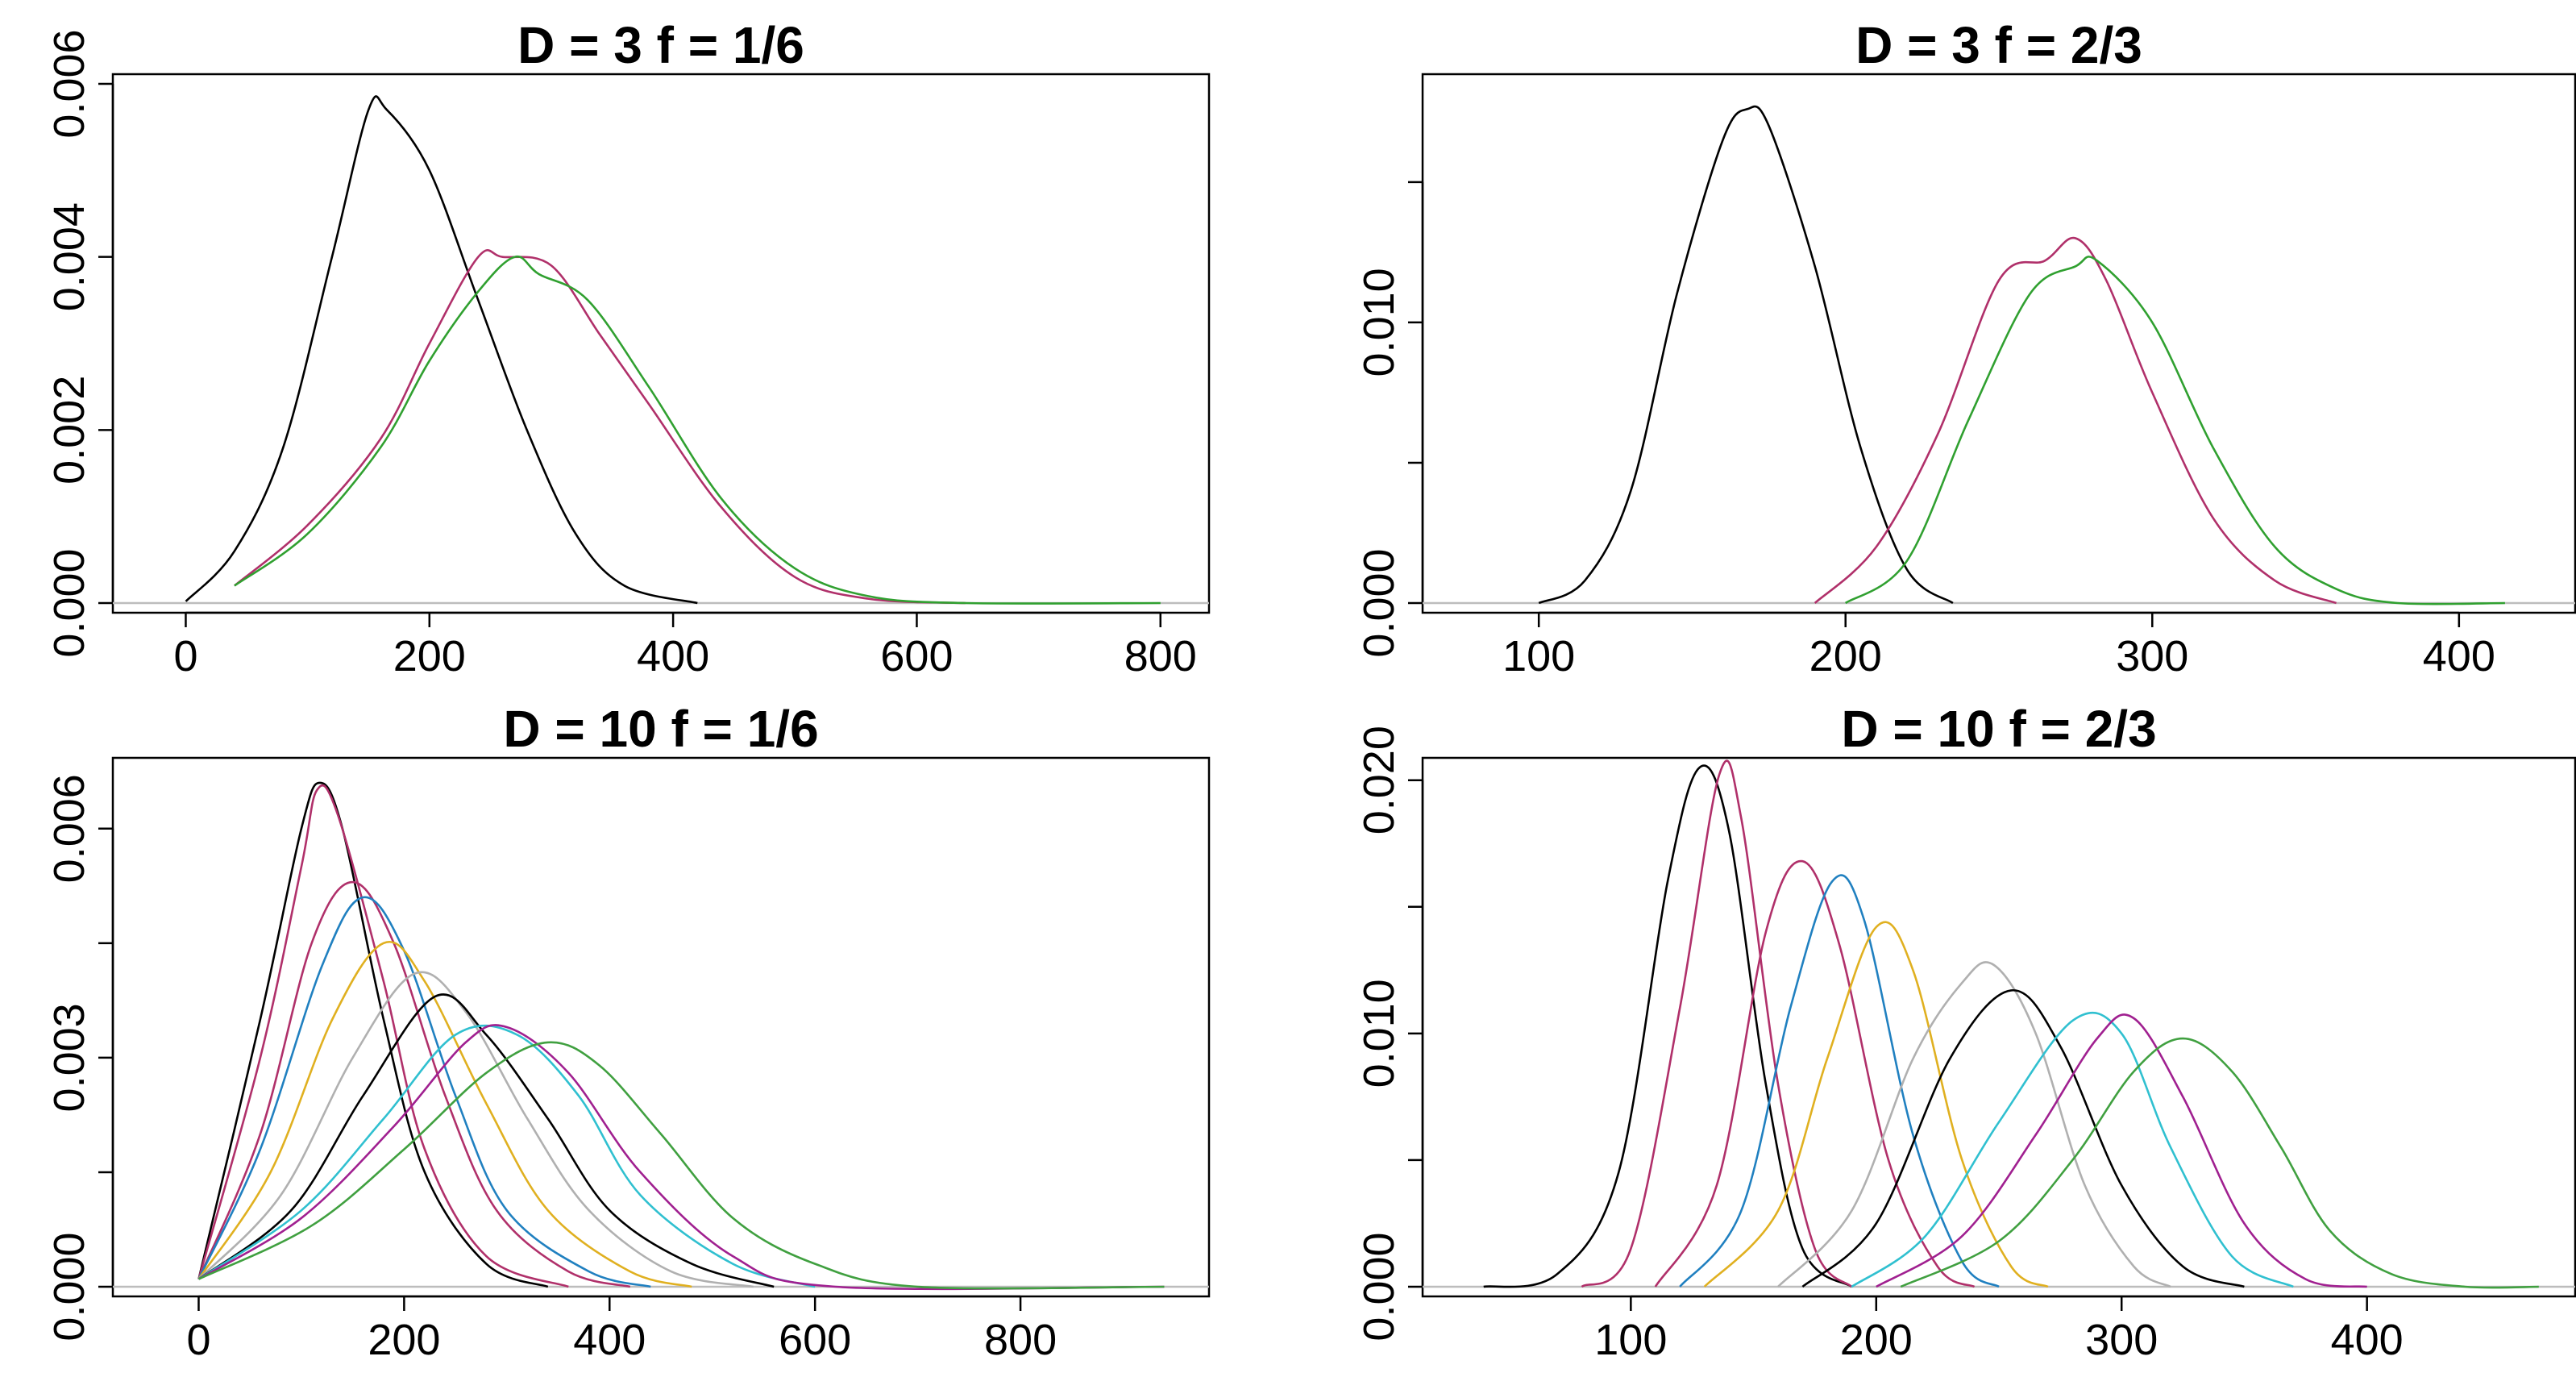 Image resolution: width=2576 pixels, height=1373 pixels. What do you see at coordinates (1379, 780) in the screenshot?
I see `y-tick-label: 0.020` at bounding box center [1379, 780].